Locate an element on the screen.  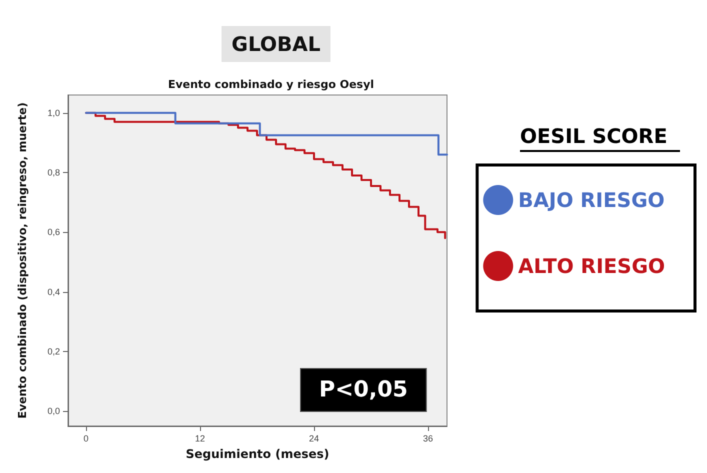
legend-label: BAJO RIESGO is located at coordinates (591, 200).